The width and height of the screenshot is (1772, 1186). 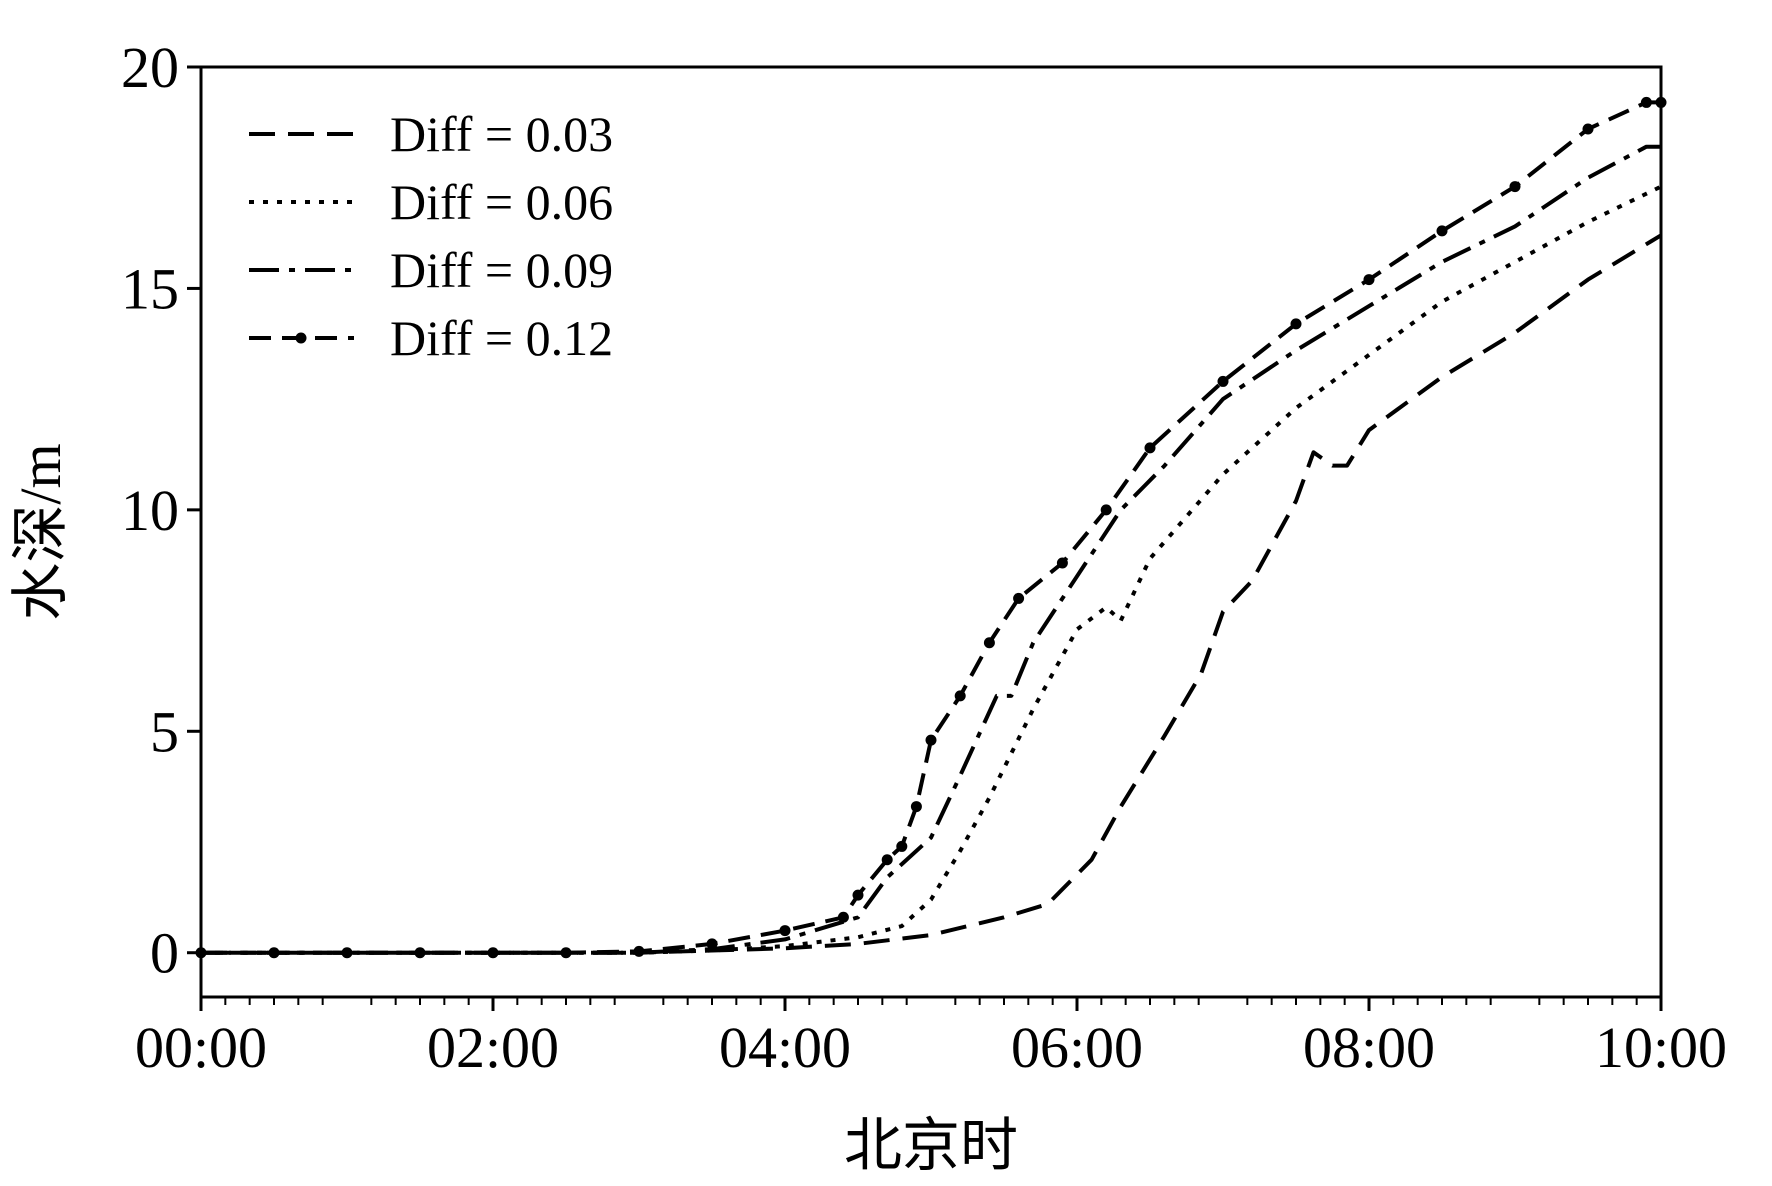 What do you see at coordinates (501, 270) in the screenshot?
I see `legend-label-3: Diff = 0.09` at bounding box center [501, 270].